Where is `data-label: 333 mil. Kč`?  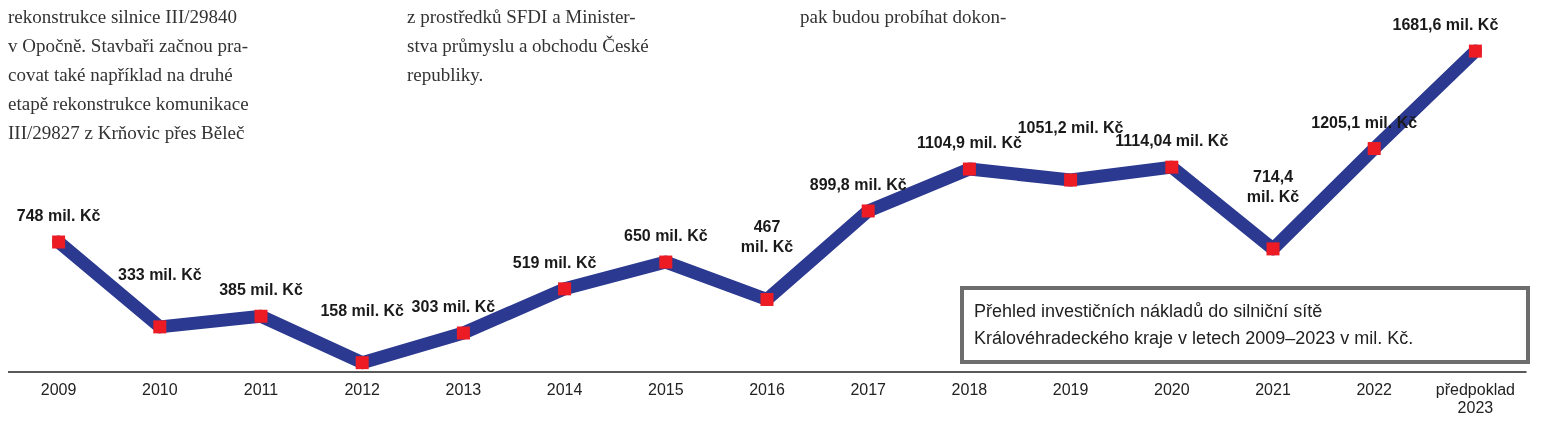 data-label: 333 mil. Kč is located at coordinates (160, 274).